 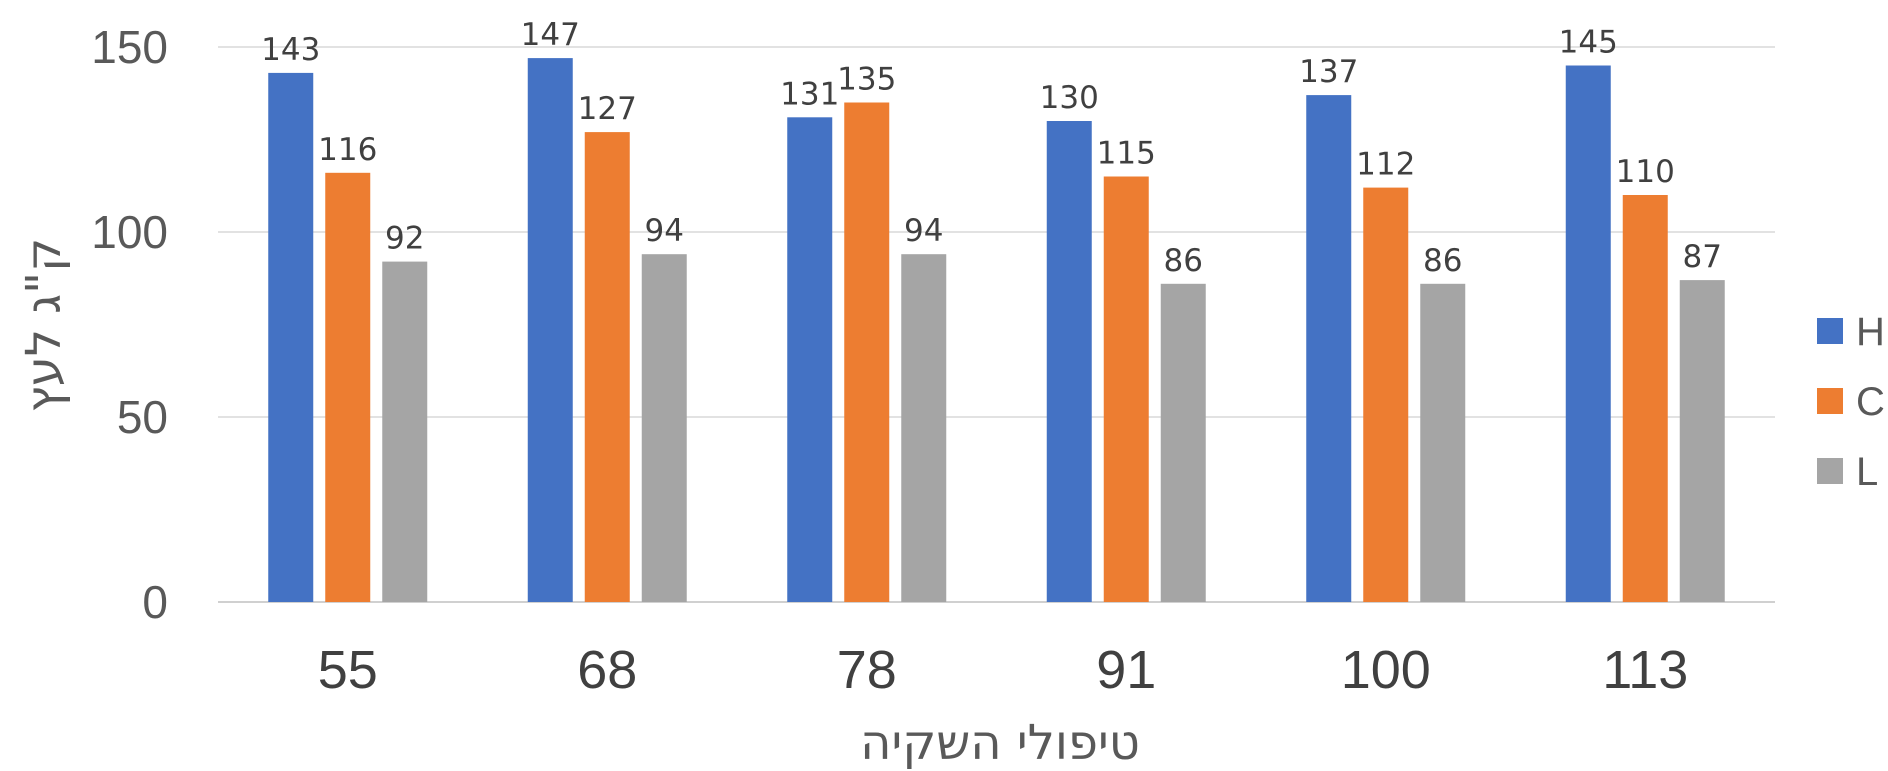 What do you see at coordinates (142, 417) in the screenshot?
I see `y-tick-label: 50` at bounding box center [142, 417].